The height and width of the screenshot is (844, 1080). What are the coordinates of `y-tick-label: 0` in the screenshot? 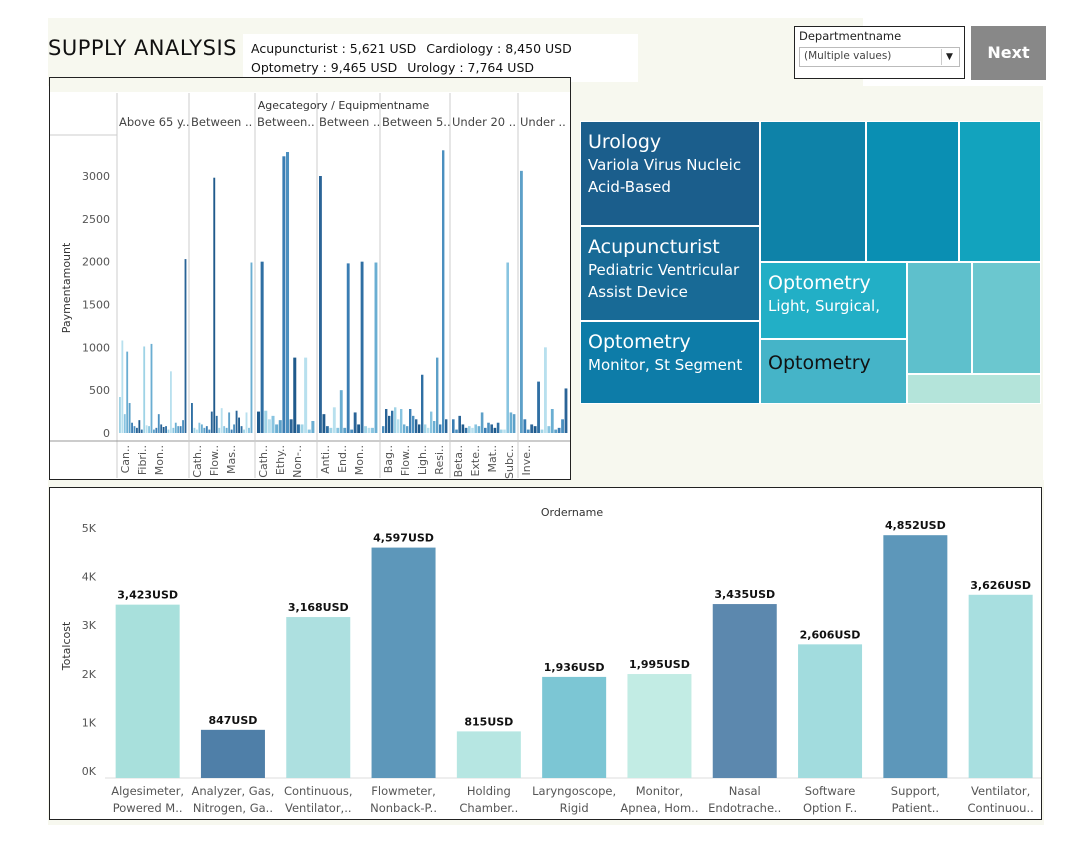 It's located at (106, 433).